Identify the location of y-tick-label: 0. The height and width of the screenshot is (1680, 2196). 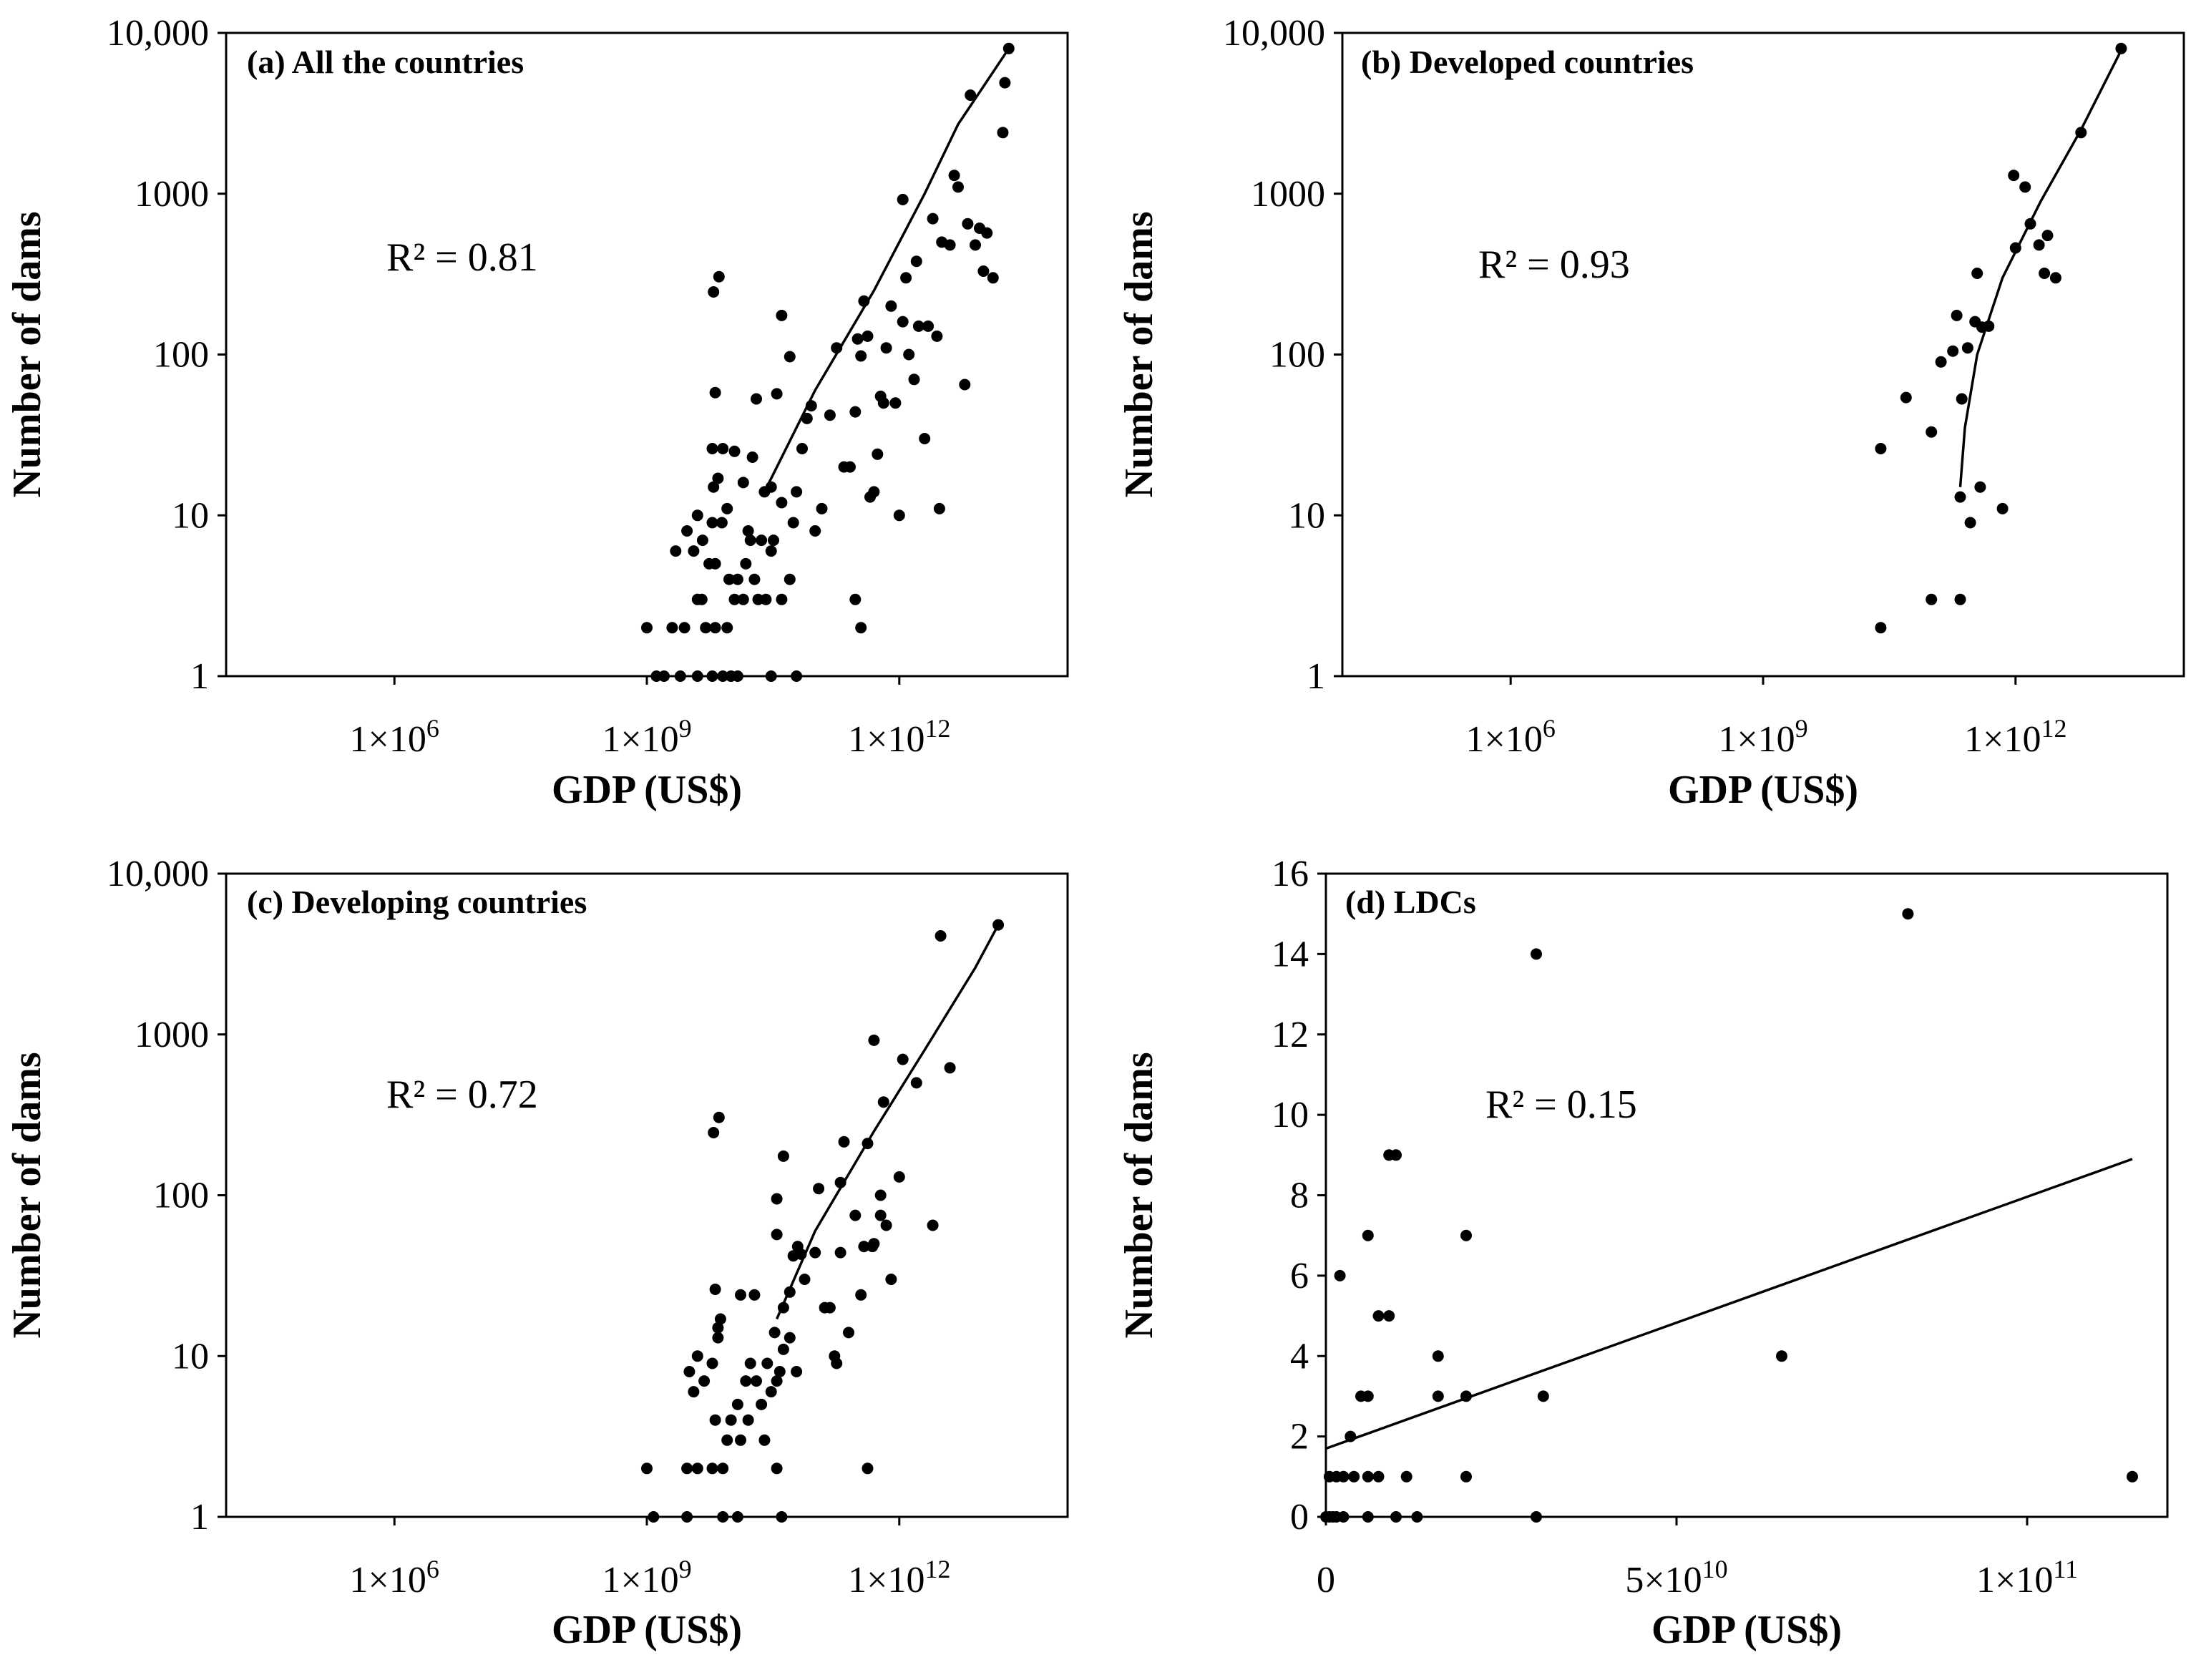
(1299, 1517).